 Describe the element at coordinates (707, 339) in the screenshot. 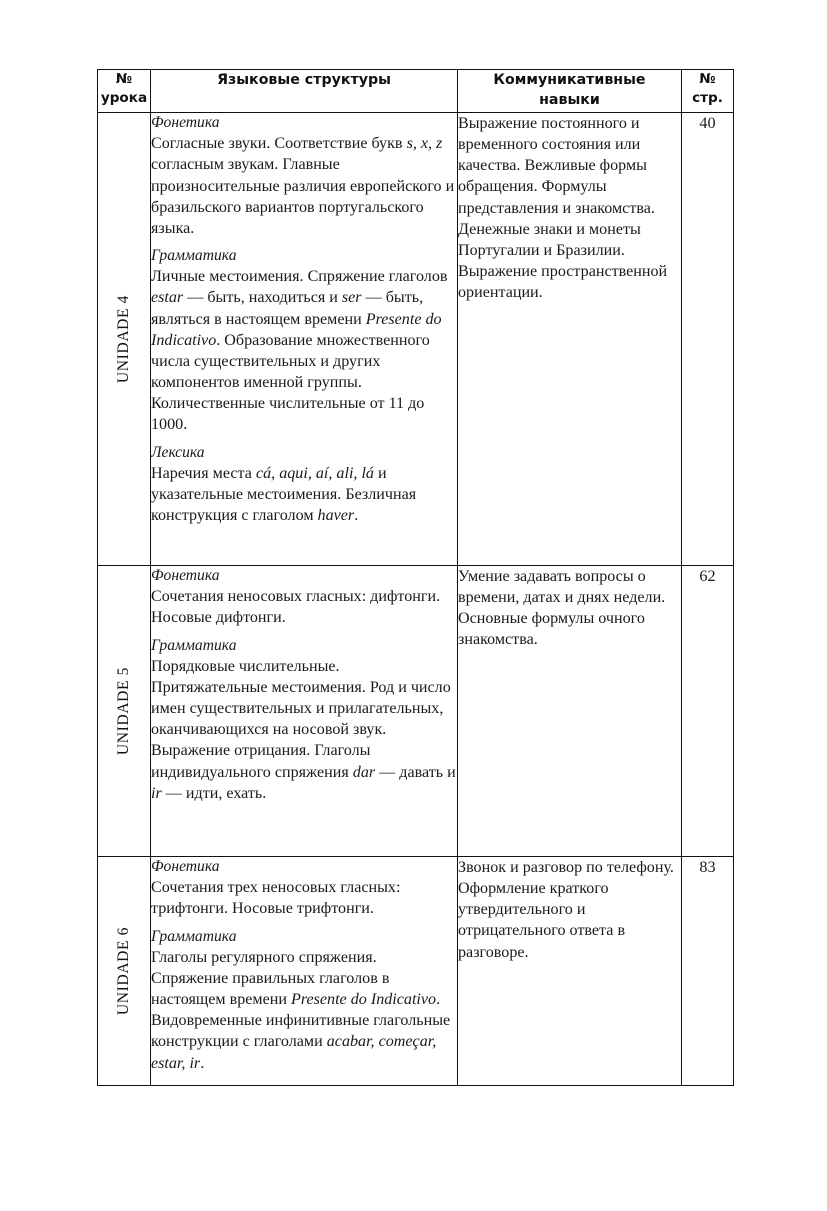

I see `page-number-cell: 40` at that location.